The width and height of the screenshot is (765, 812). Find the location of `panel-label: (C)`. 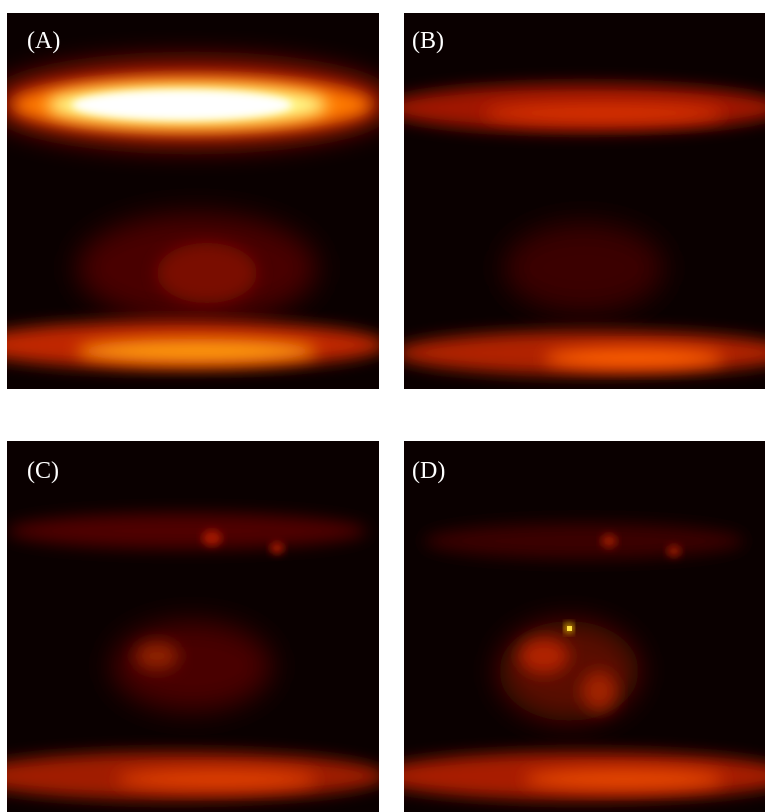

panel-label: (C) is located at coordinates (43, 471).